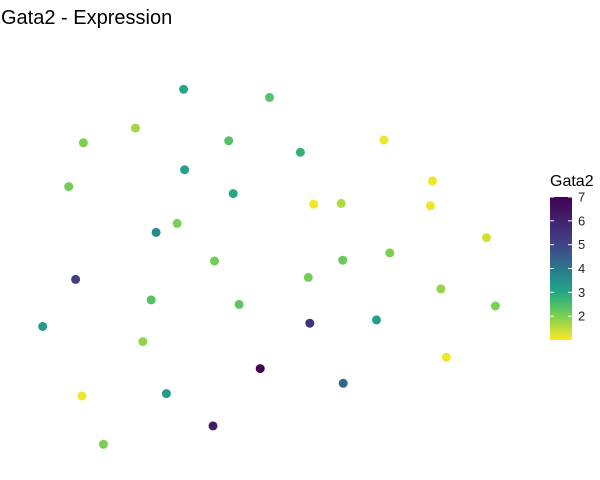 The image size is (600, 480). I want to click on legend-tick-label: 4, so click(581, 268).